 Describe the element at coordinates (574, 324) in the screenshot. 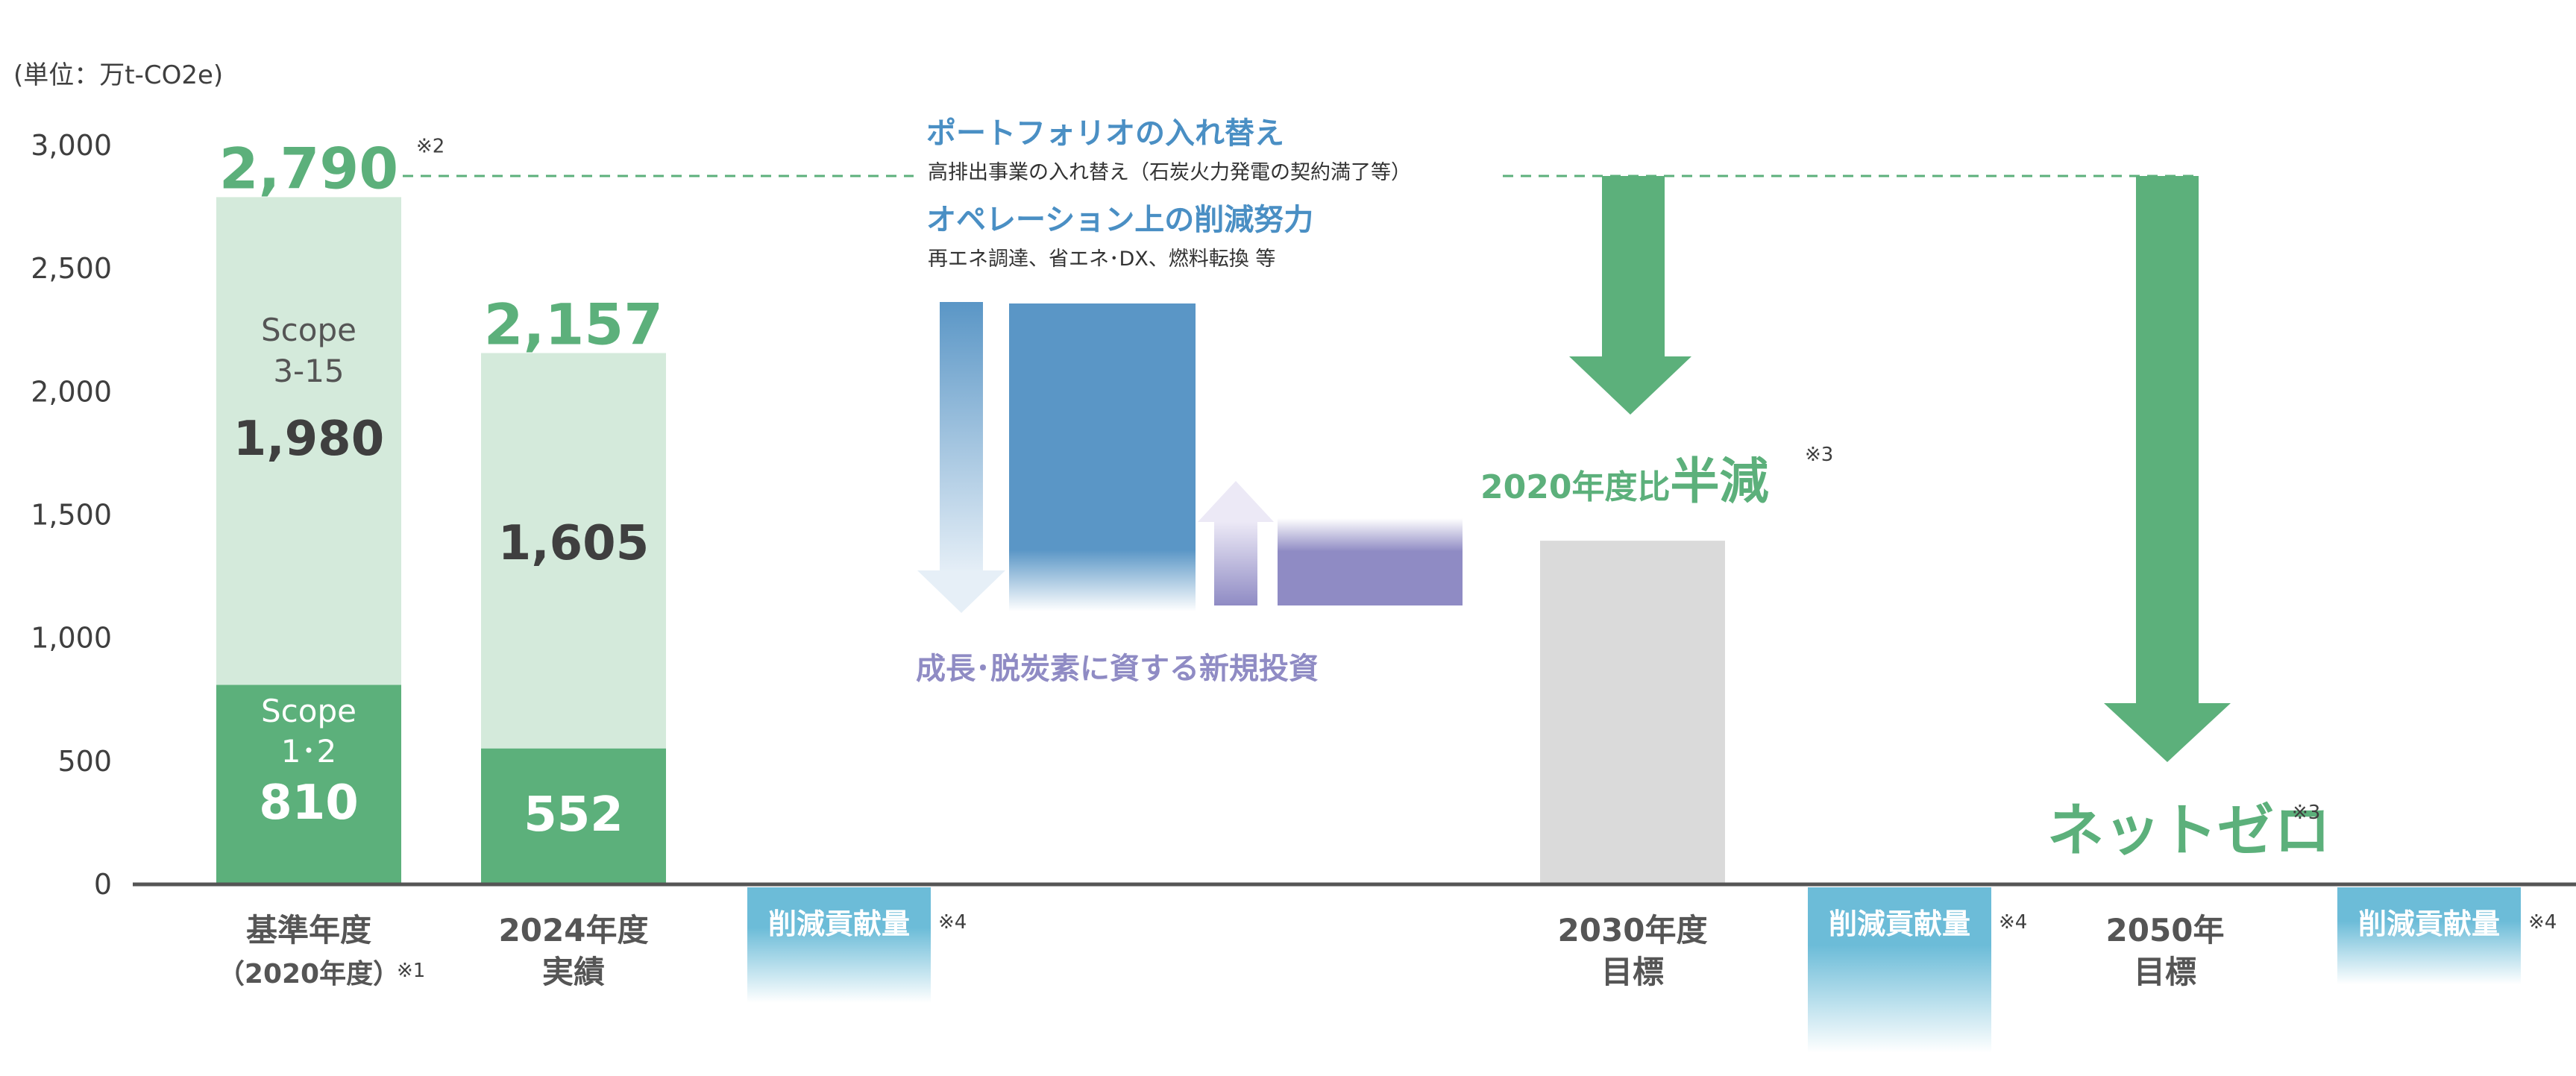

I see `total-label: 2,157` at that location.